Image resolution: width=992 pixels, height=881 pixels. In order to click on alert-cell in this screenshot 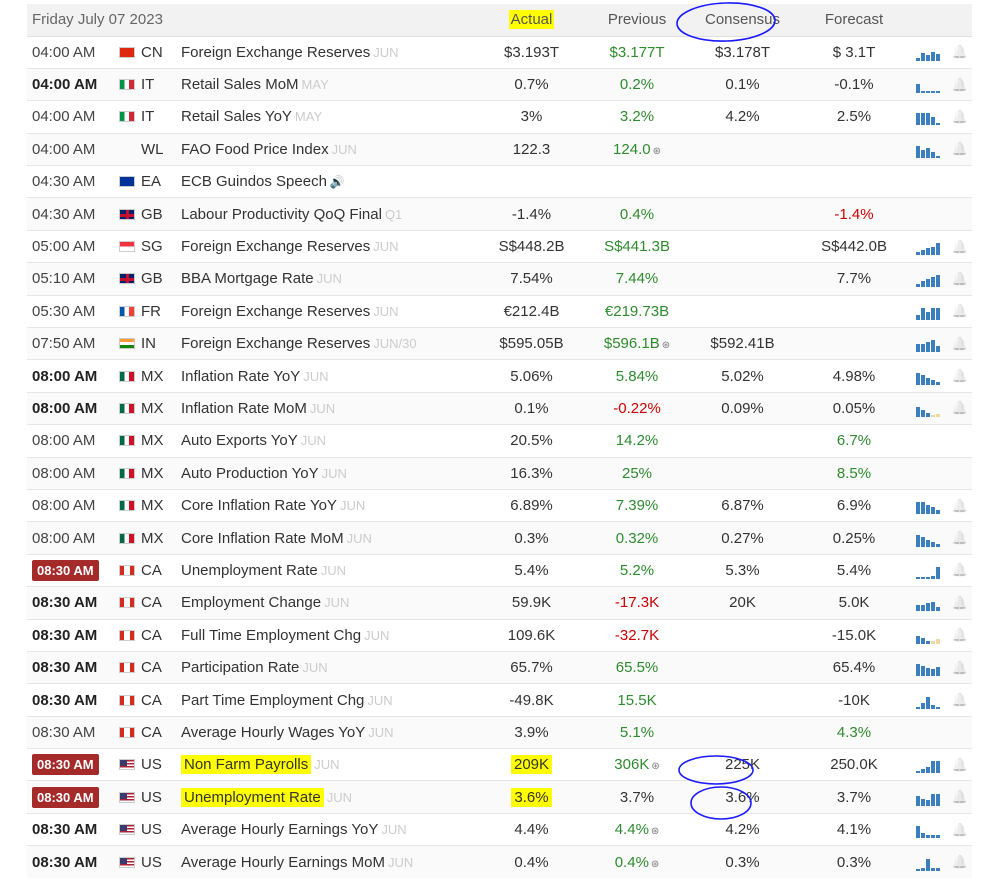, I will do `click(960, 181)`.